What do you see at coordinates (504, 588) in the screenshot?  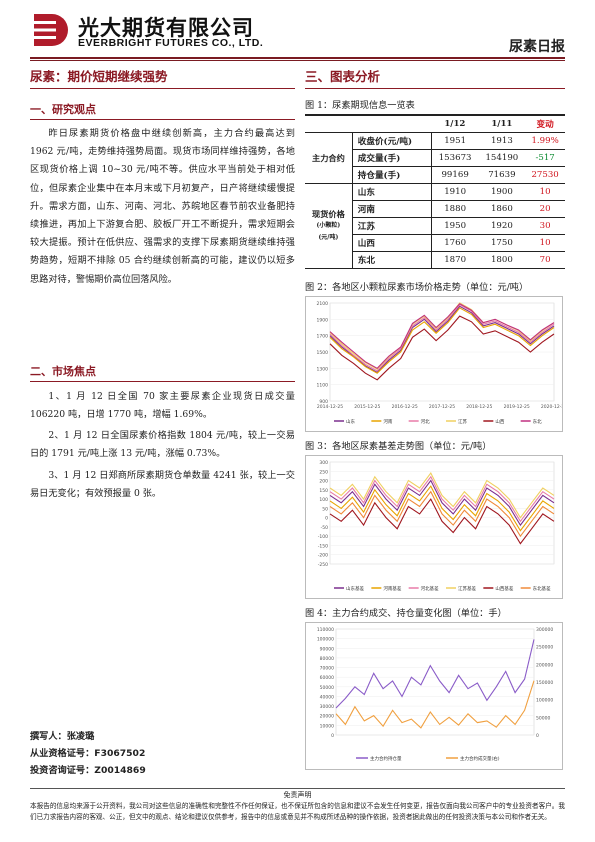 I see `legend-label: 山西基差` at bounding box center [504, 588].